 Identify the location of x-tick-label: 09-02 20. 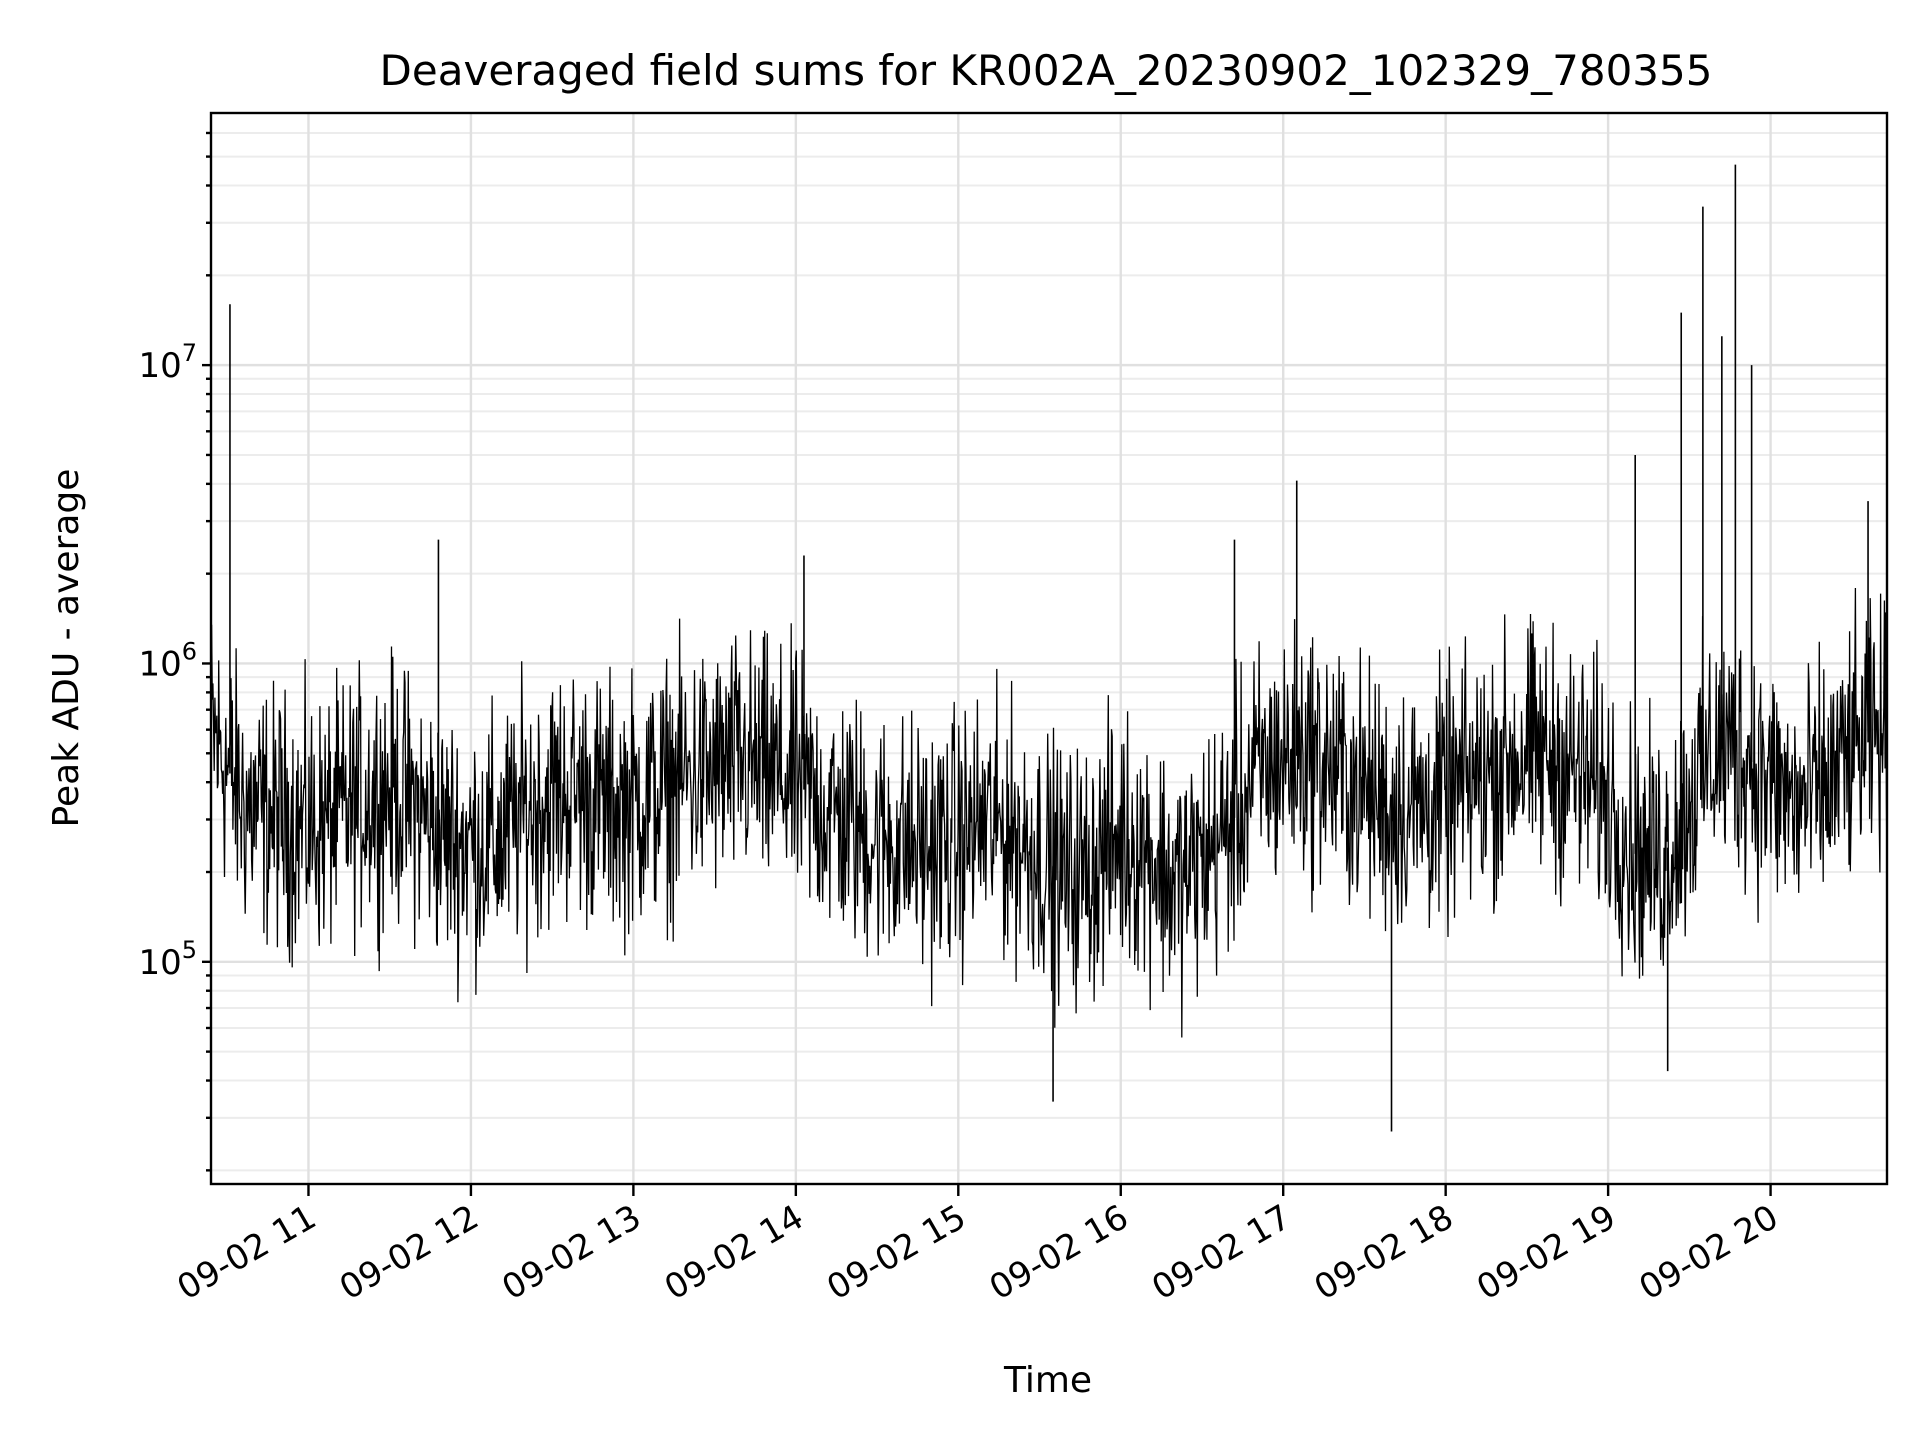
(1709, 1252).